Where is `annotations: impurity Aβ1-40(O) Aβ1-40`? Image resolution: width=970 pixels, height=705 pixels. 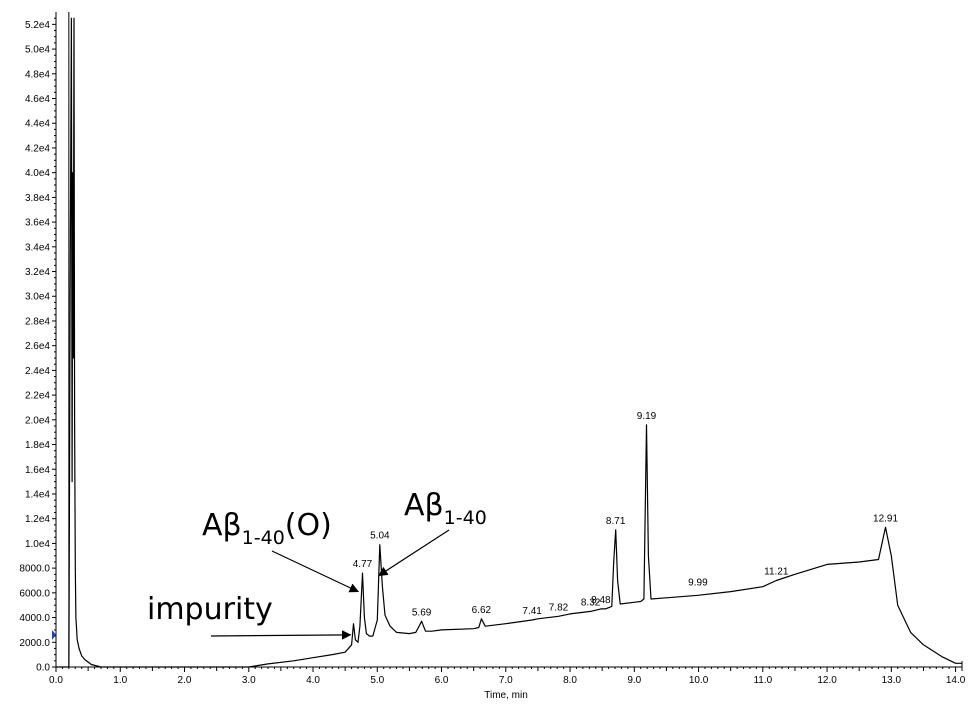 annotations: impurity Aβ1-40(O) Aβ1-40 is located at coordinates (317, 564).